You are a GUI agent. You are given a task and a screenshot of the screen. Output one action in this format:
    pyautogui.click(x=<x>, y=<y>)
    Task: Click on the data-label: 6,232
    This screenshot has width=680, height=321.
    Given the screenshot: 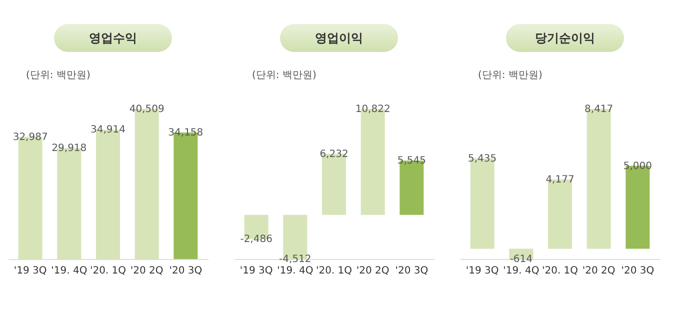 What is the action you would take?
    pyautogui.click(x=334, y=154)
    